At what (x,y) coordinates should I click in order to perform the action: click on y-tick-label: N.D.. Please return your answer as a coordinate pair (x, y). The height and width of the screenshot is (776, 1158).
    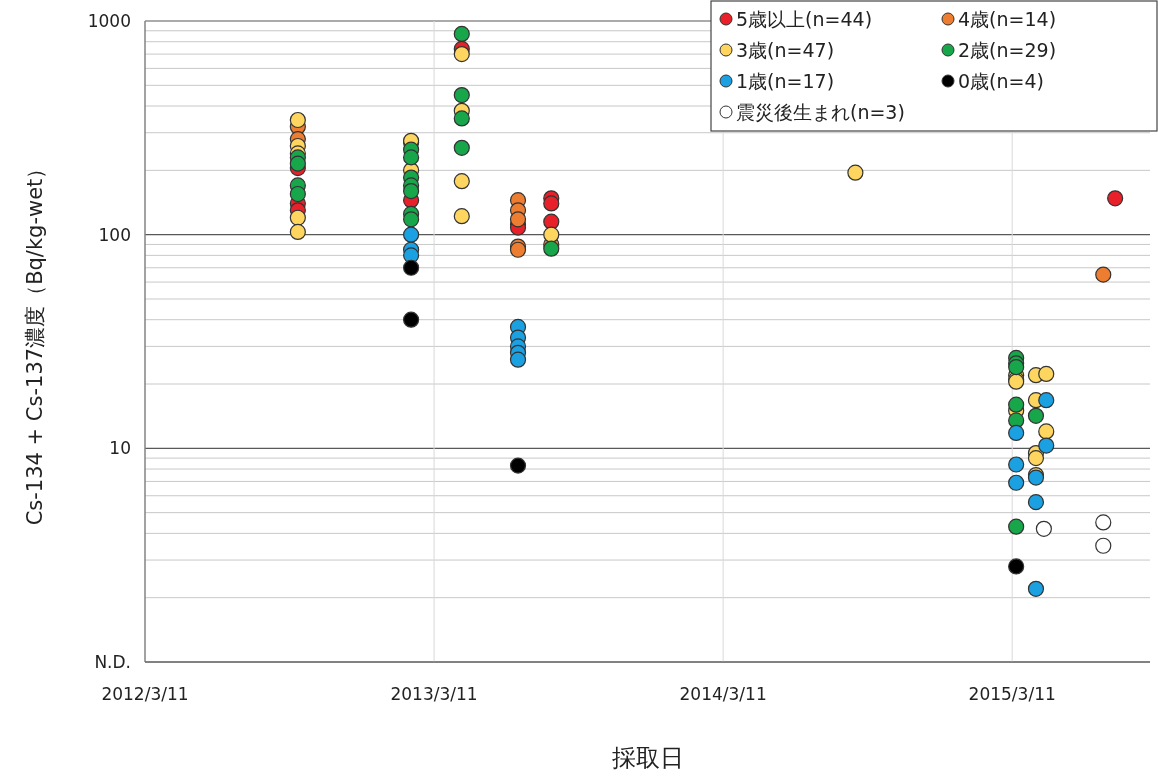
    Looking at the image, I should click on (112, 662).